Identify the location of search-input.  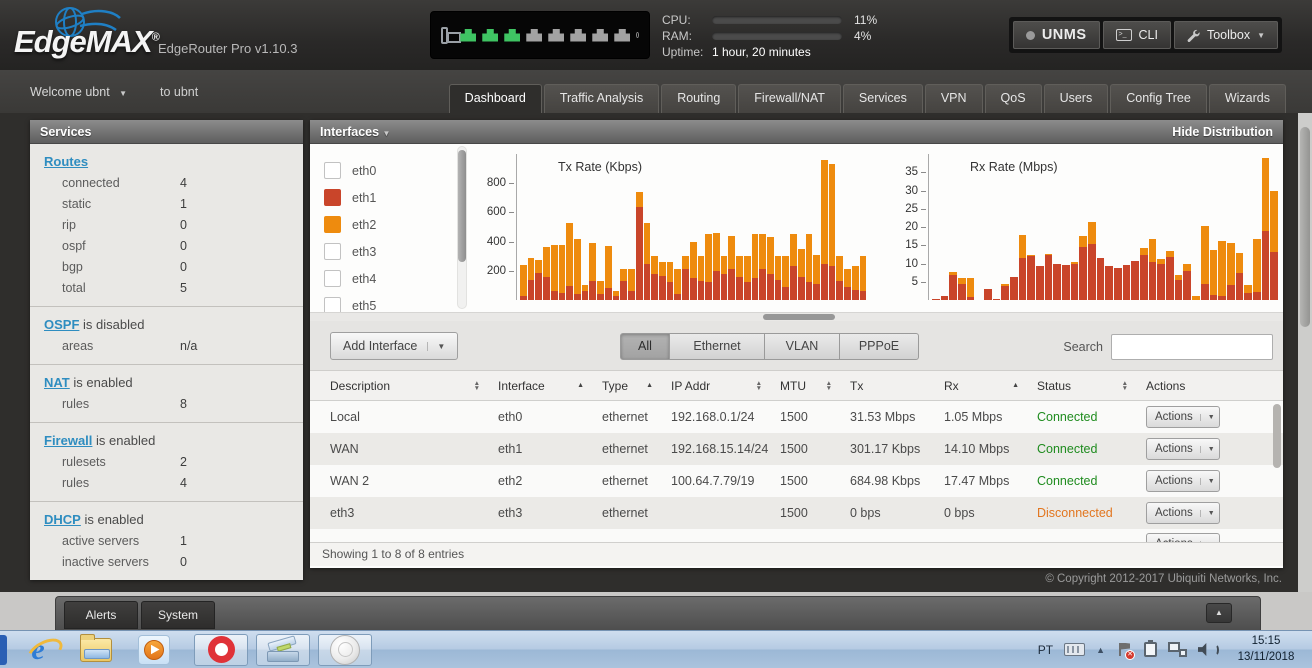
(1192, 347).